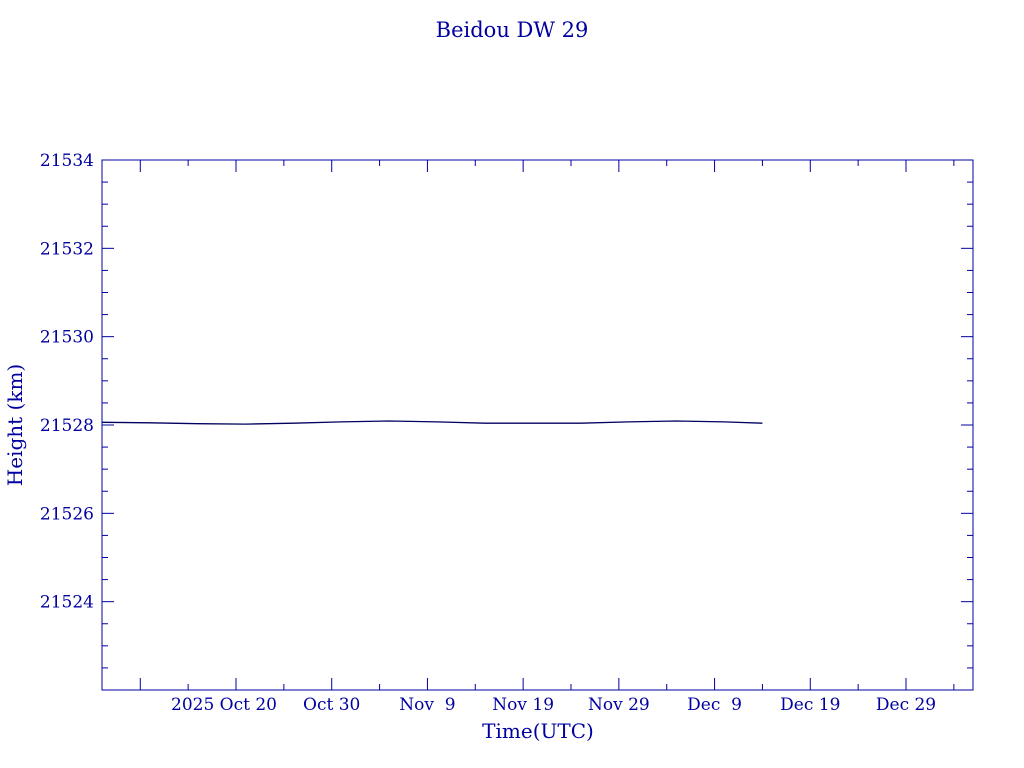 This screenshot has height=768, width=1024. I want to click on x-tick-label: Oct 30, so click(331, 705).